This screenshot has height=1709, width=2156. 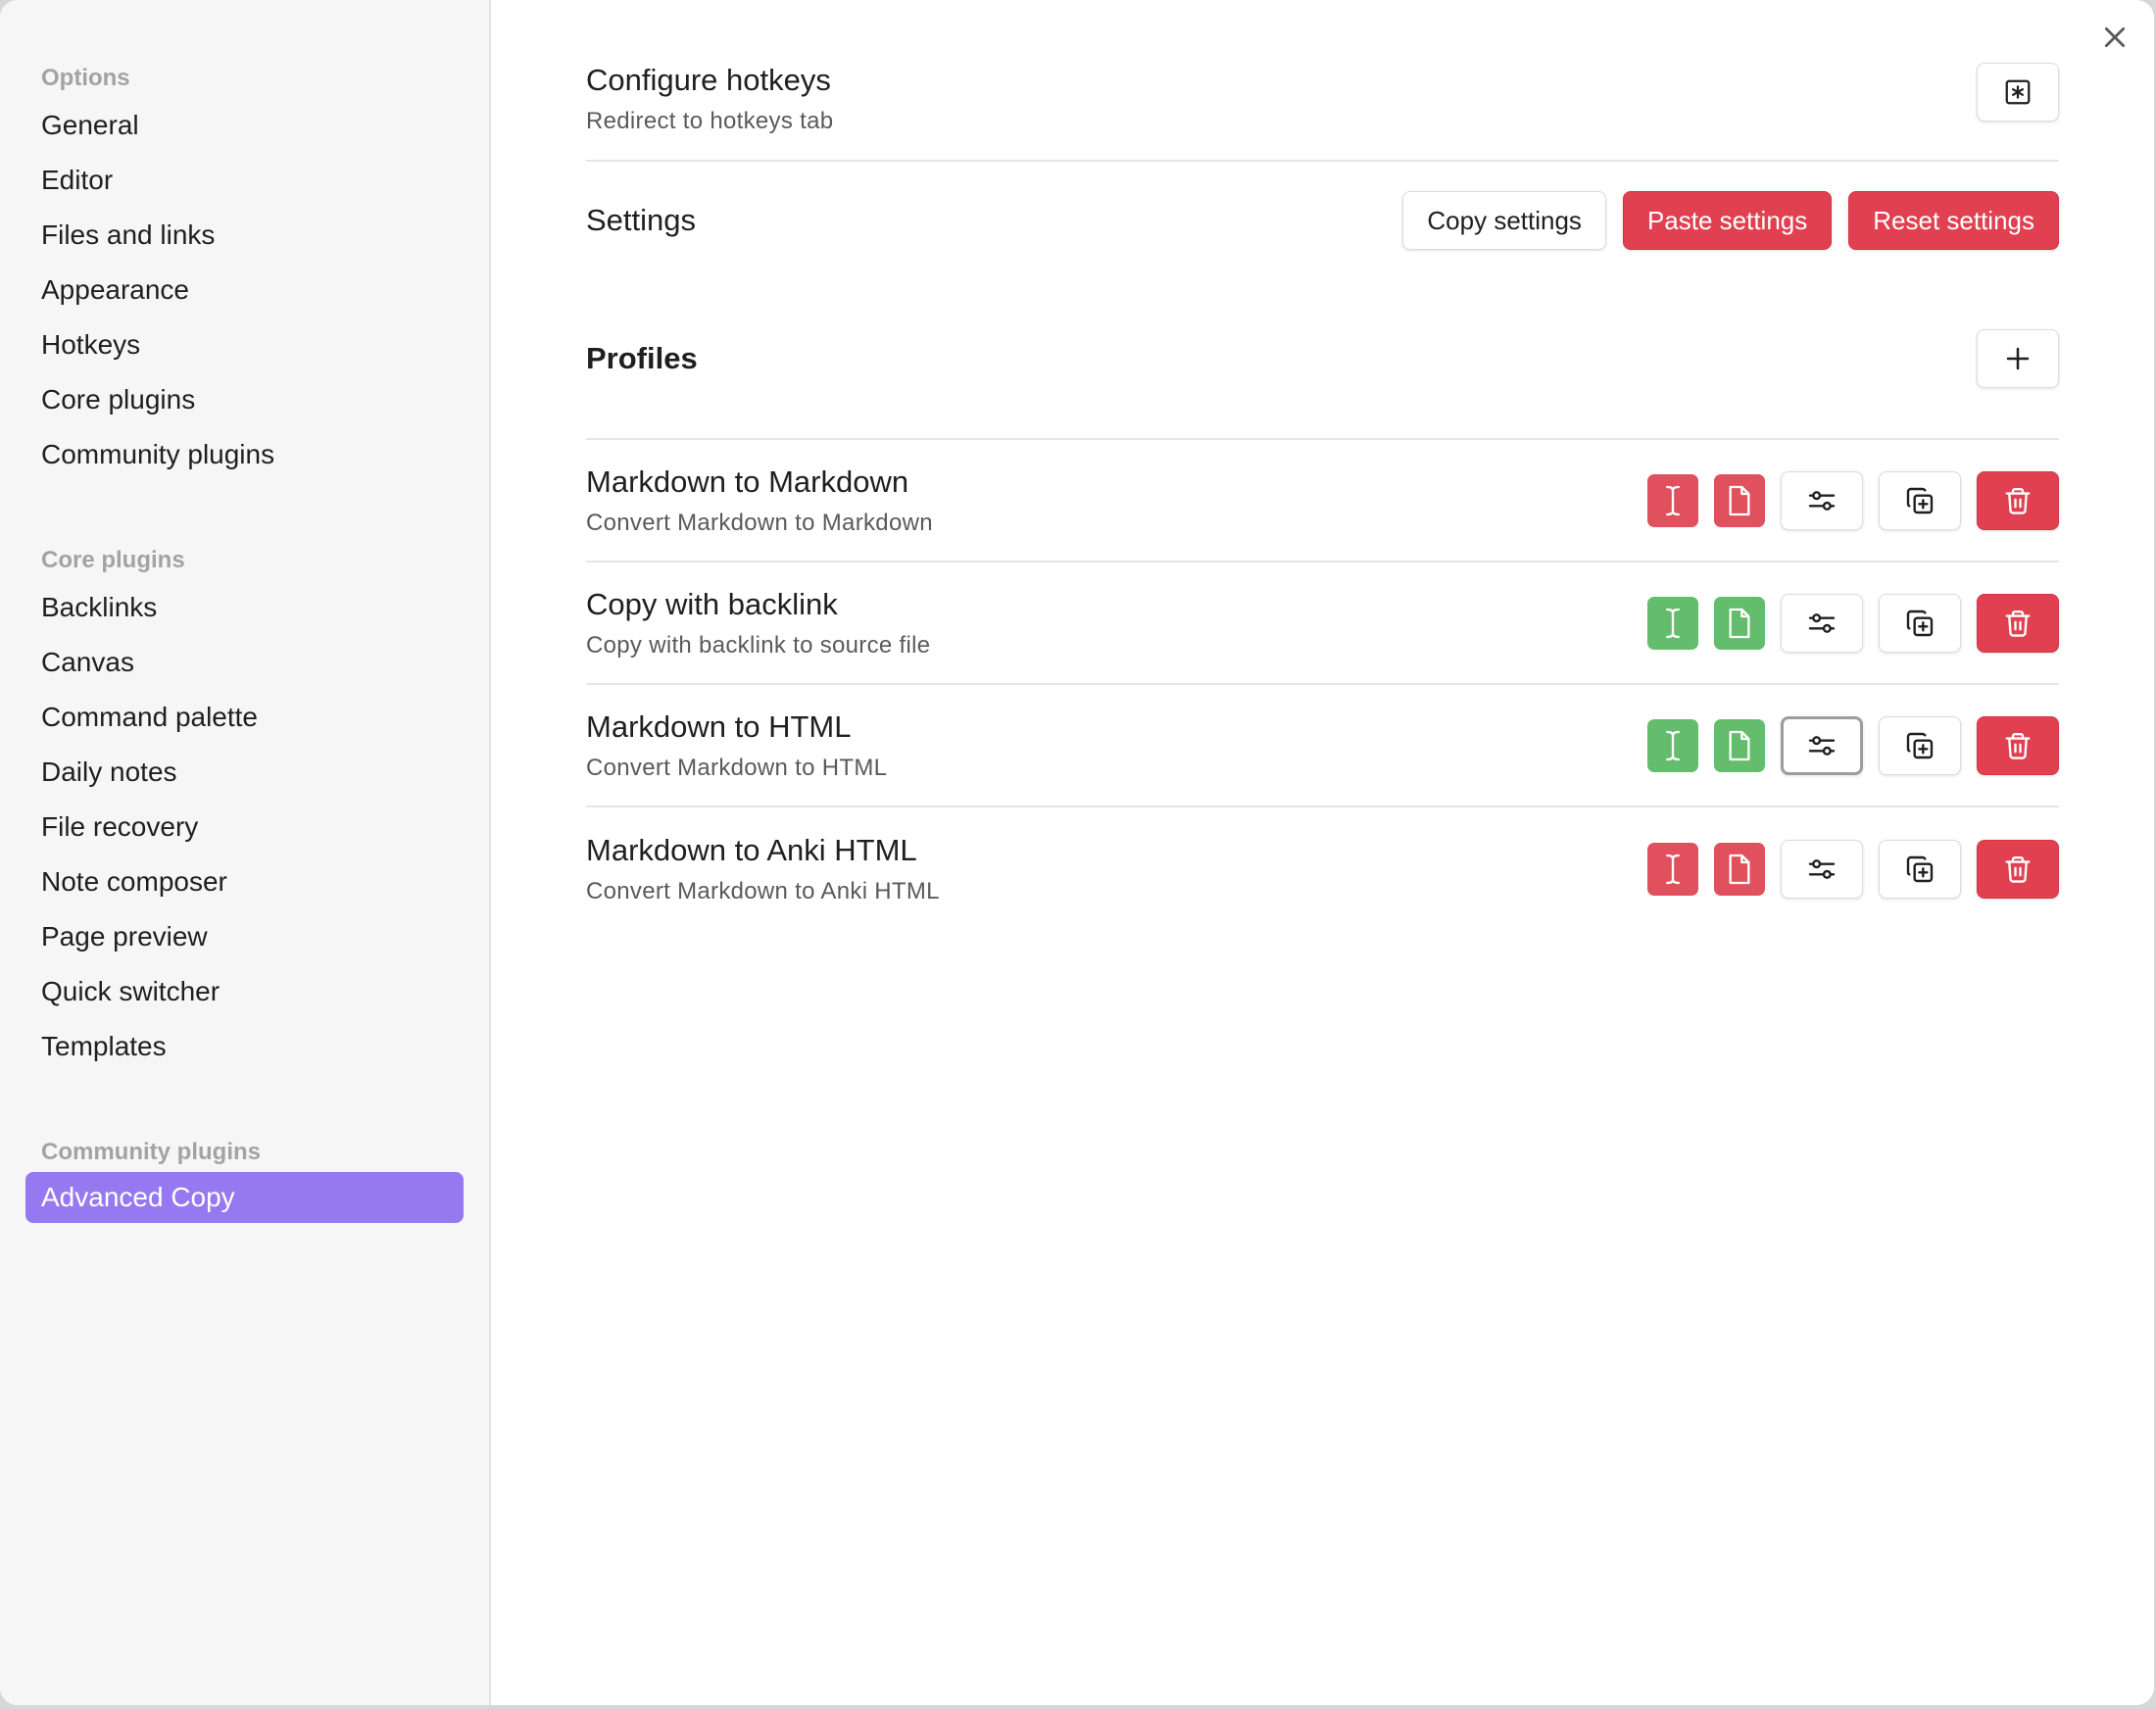 I want to click on sidebar-item-hotkeys: Hotkeys, so click(x=91, y=345).